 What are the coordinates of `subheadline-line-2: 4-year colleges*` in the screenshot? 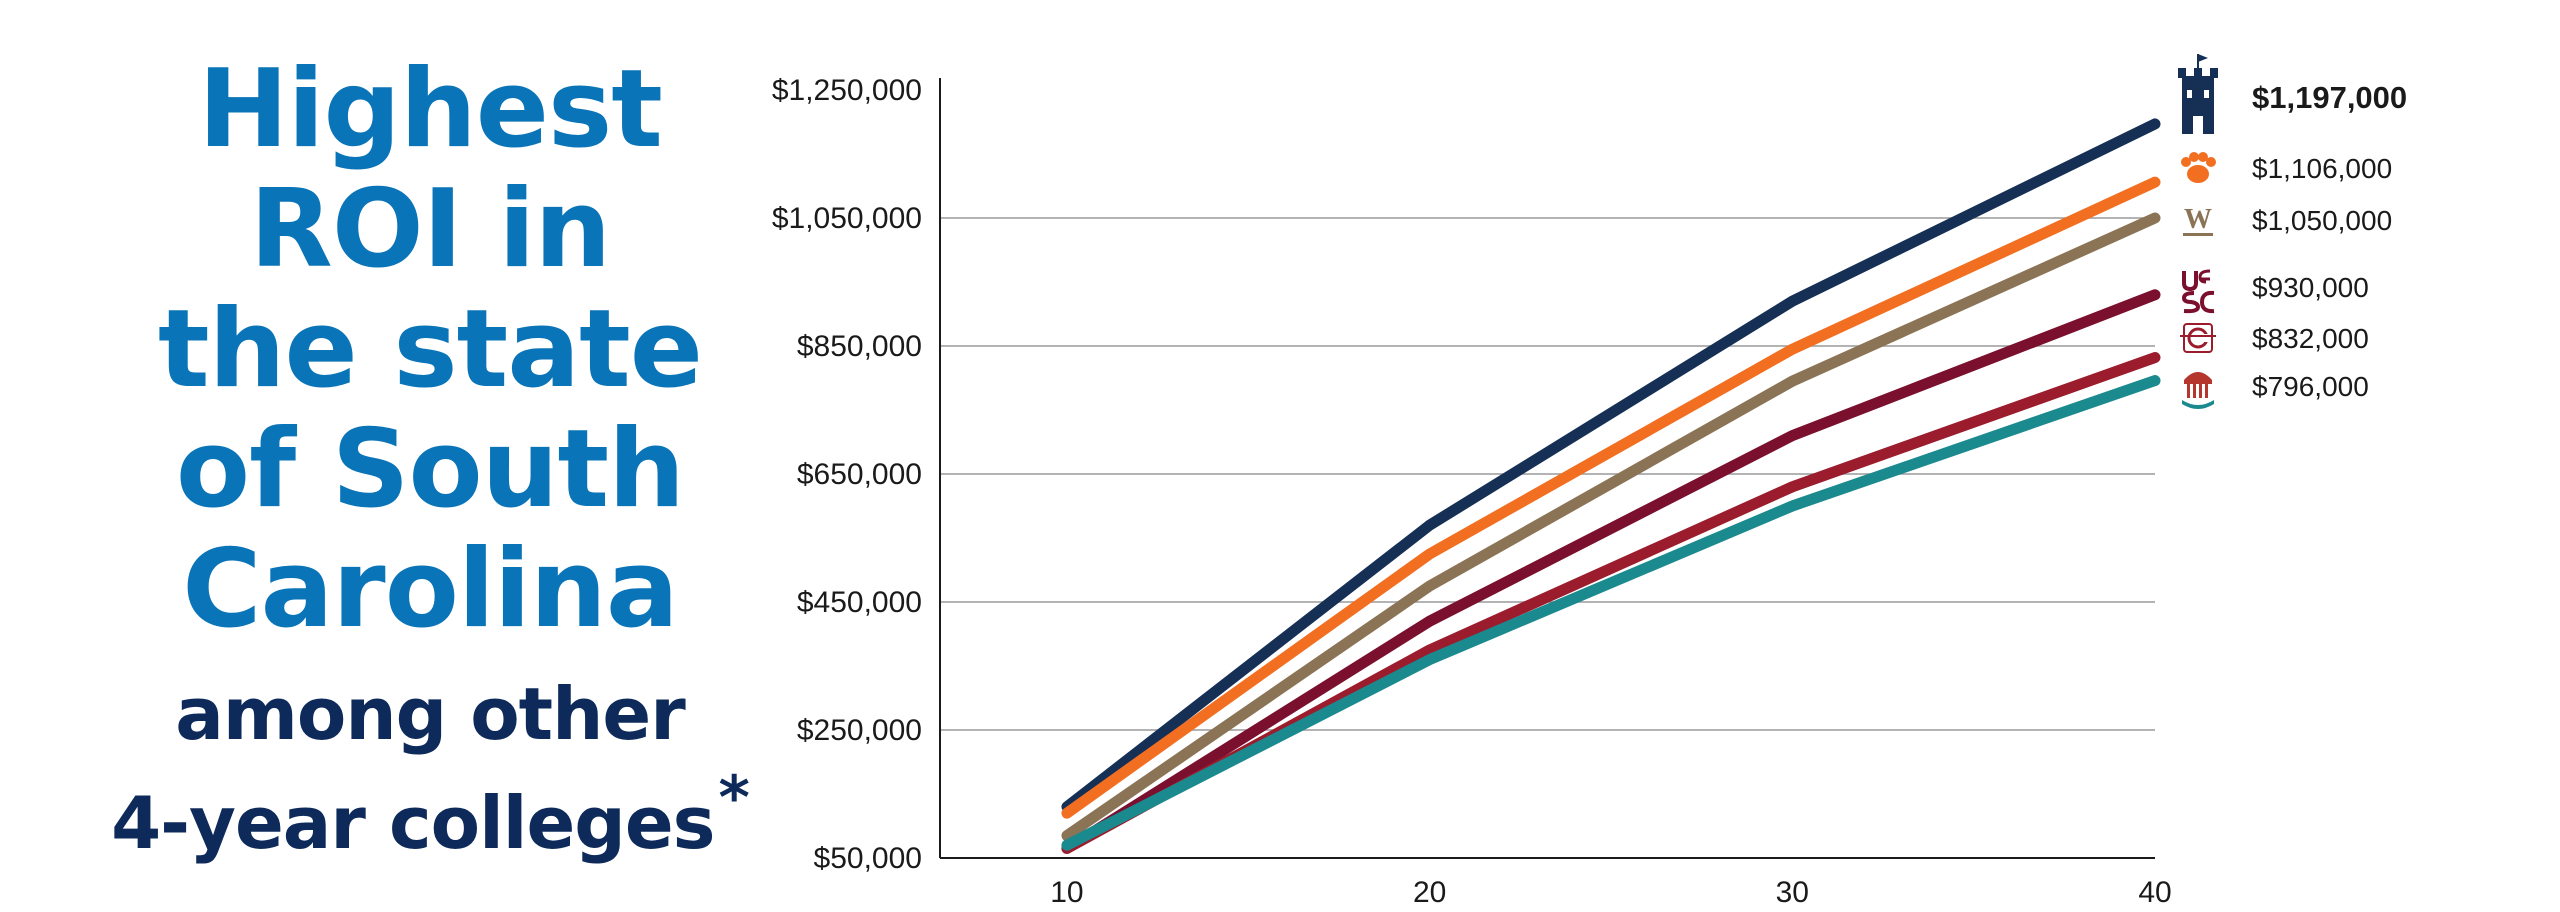 It's located at (430, 810).